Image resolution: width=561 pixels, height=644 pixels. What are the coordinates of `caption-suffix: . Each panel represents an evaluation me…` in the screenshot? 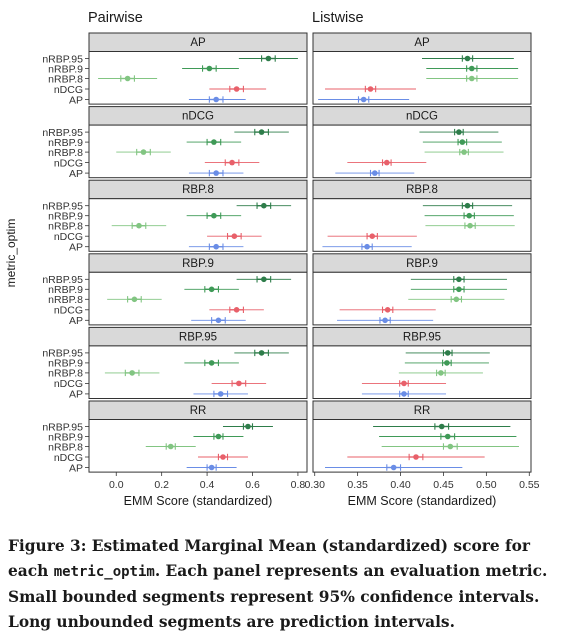 It's located at (278, 596).